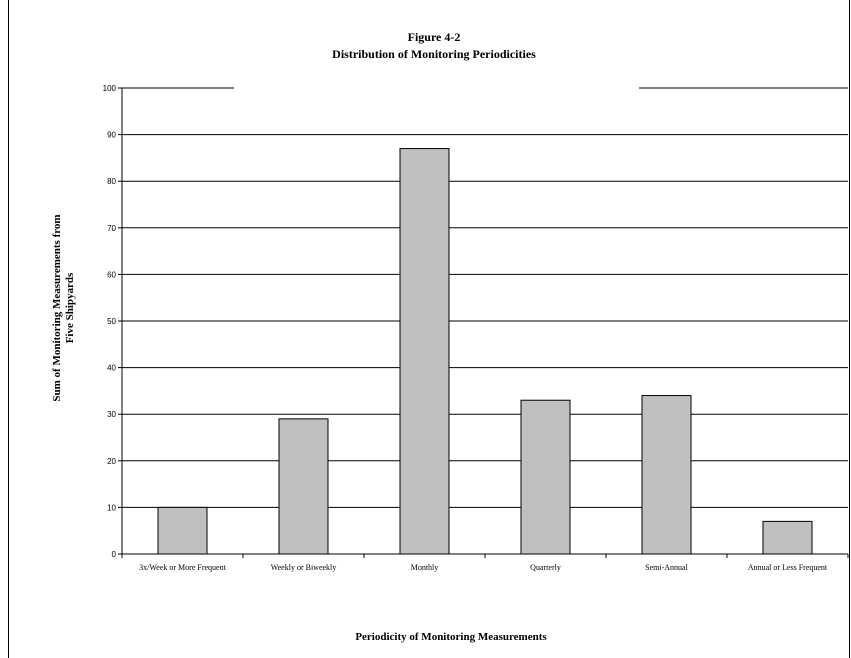  I want to click on x-category-label: Quarterly, so click(545, 567).